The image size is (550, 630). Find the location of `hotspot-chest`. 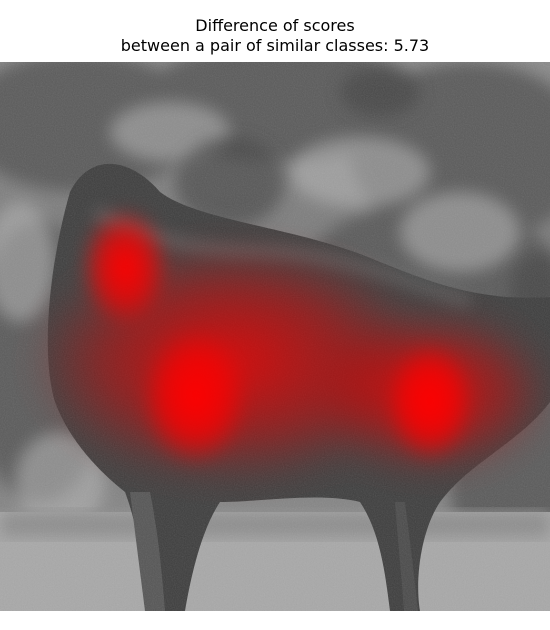

hotspot-chest is located at coordinates (195, 397).